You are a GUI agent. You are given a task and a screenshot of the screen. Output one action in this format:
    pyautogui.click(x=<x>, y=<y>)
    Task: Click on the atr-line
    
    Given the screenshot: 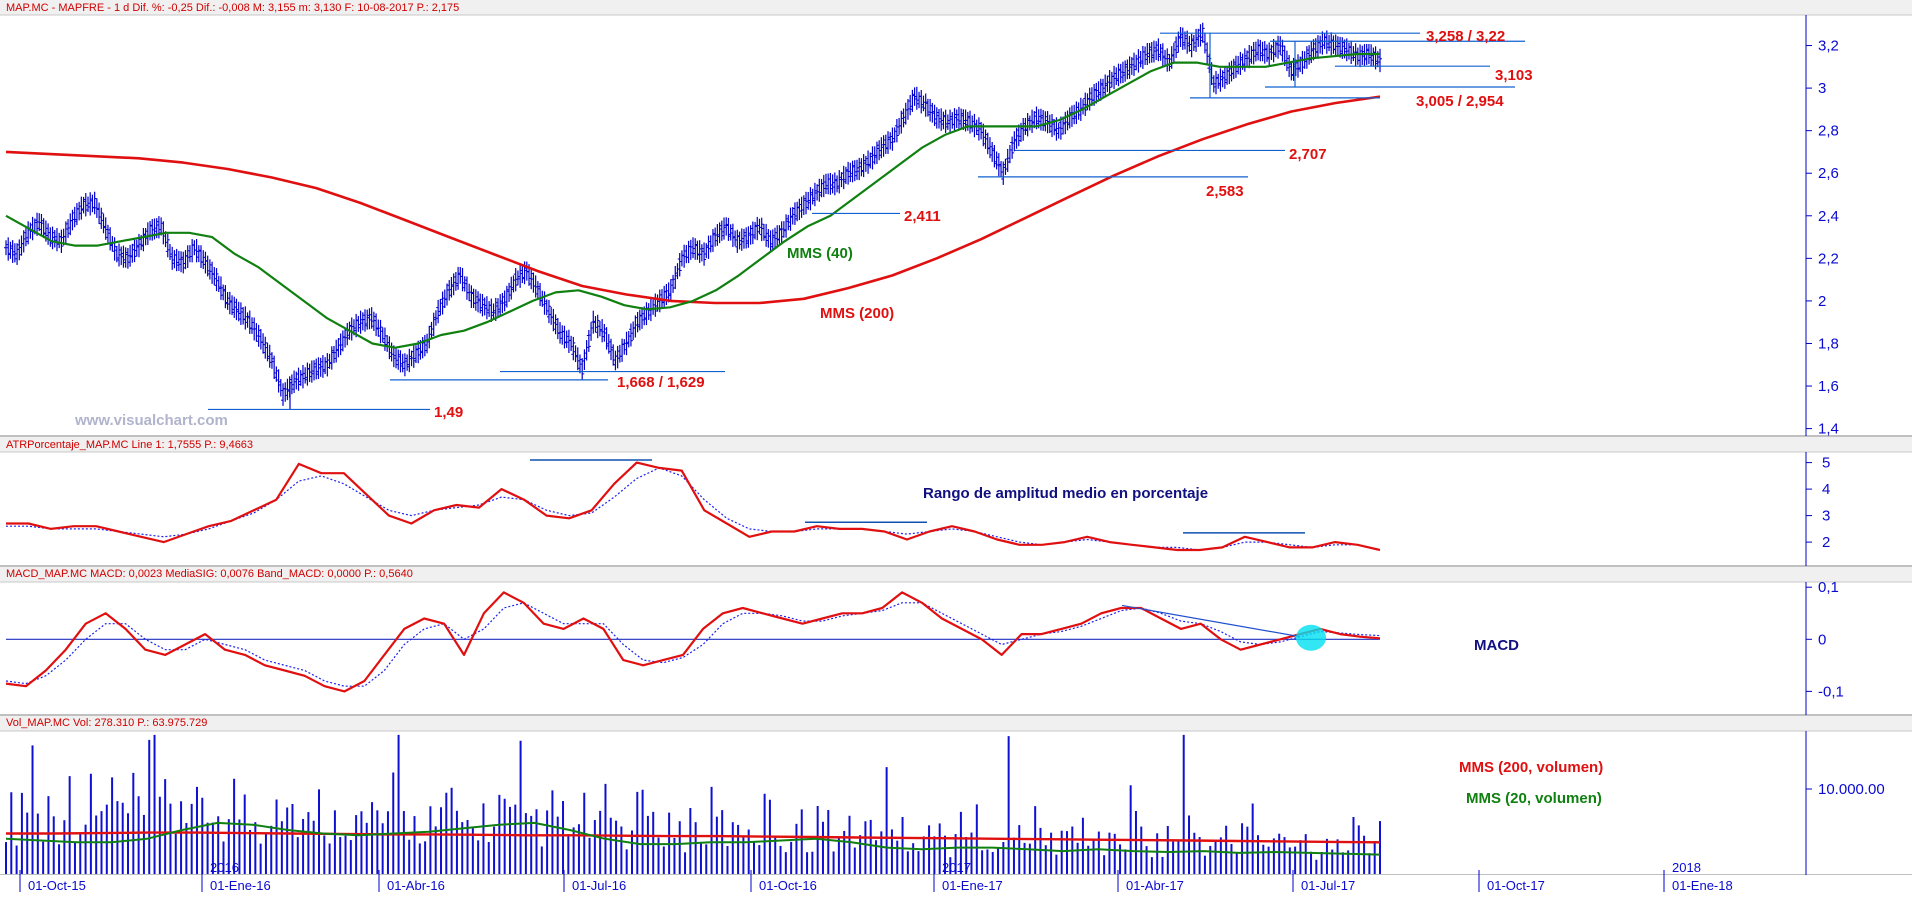 What is the action you would take?
    pyautogui.click(x=693, y=506)
    